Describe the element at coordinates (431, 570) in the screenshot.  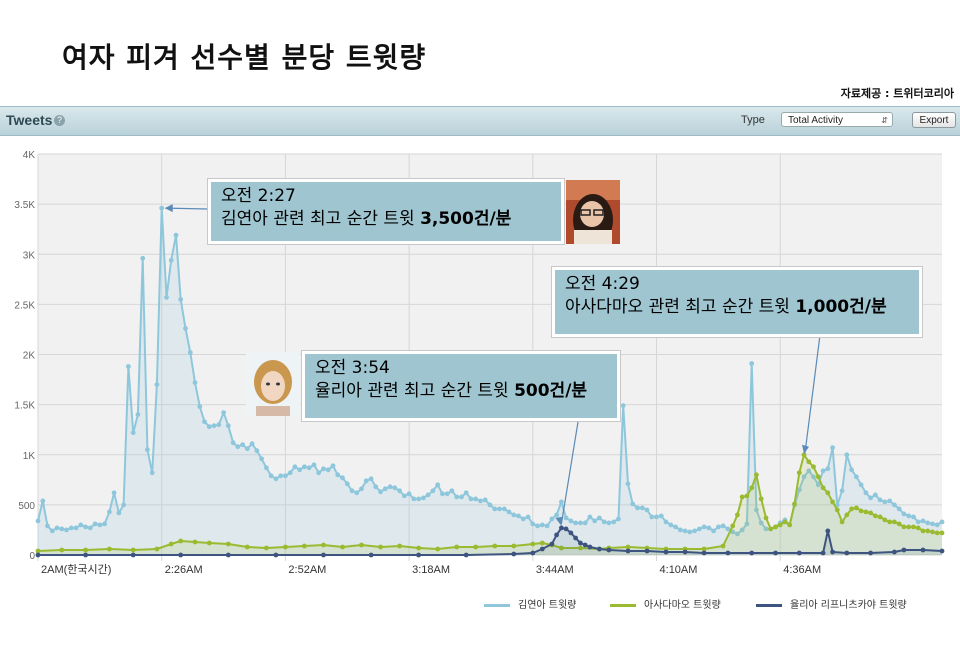
I see `x-tick-label: 3:18AM` at that location.